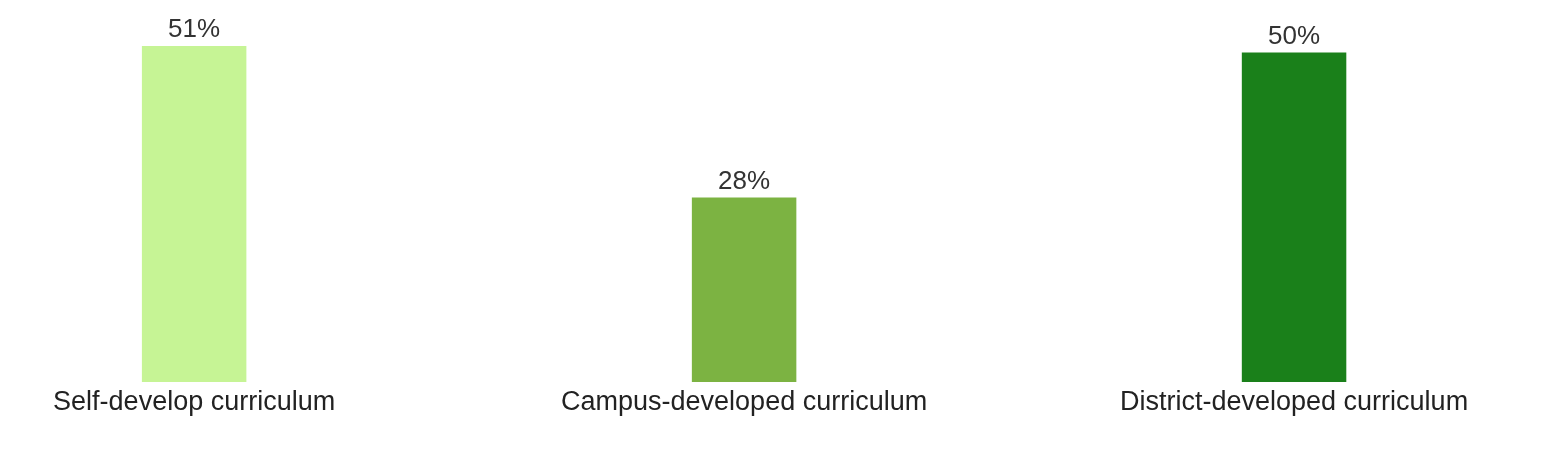 Image resolution: width=1541 pixels, height=451 pixels. I want to click on x-tick-label: Self-develop curriculum, so click(194, 401).